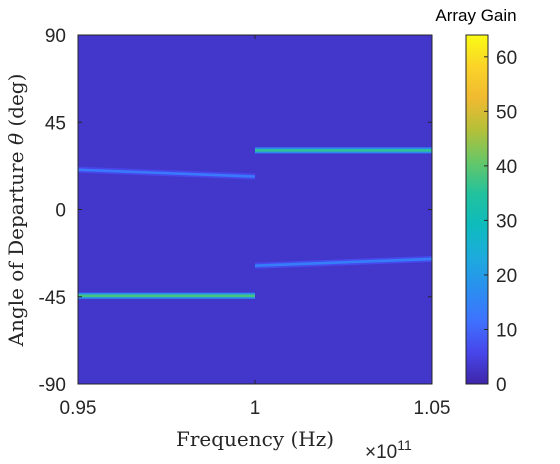 The image size is (560, 464). What do you see at coordinates (432, 408) in the screenshot?
I see `x-tick-label: 1.05` at bounding box center [432, 408].